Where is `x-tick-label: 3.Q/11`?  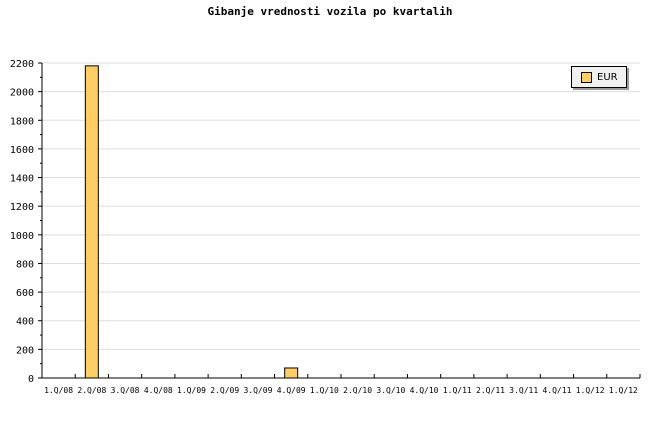 x-tick-label: 3.Q/11 is located at coordinates (523, 390).